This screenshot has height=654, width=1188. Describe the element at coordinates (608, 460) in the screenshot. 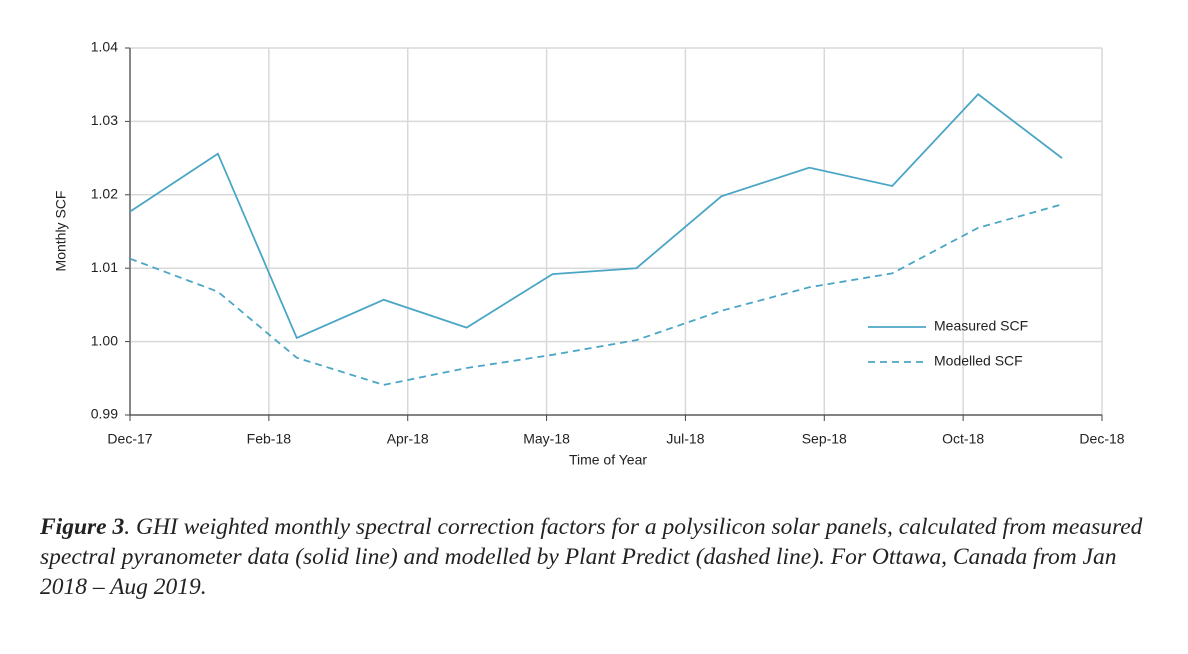

I see `x-axis-label: Time of Year` at that location.